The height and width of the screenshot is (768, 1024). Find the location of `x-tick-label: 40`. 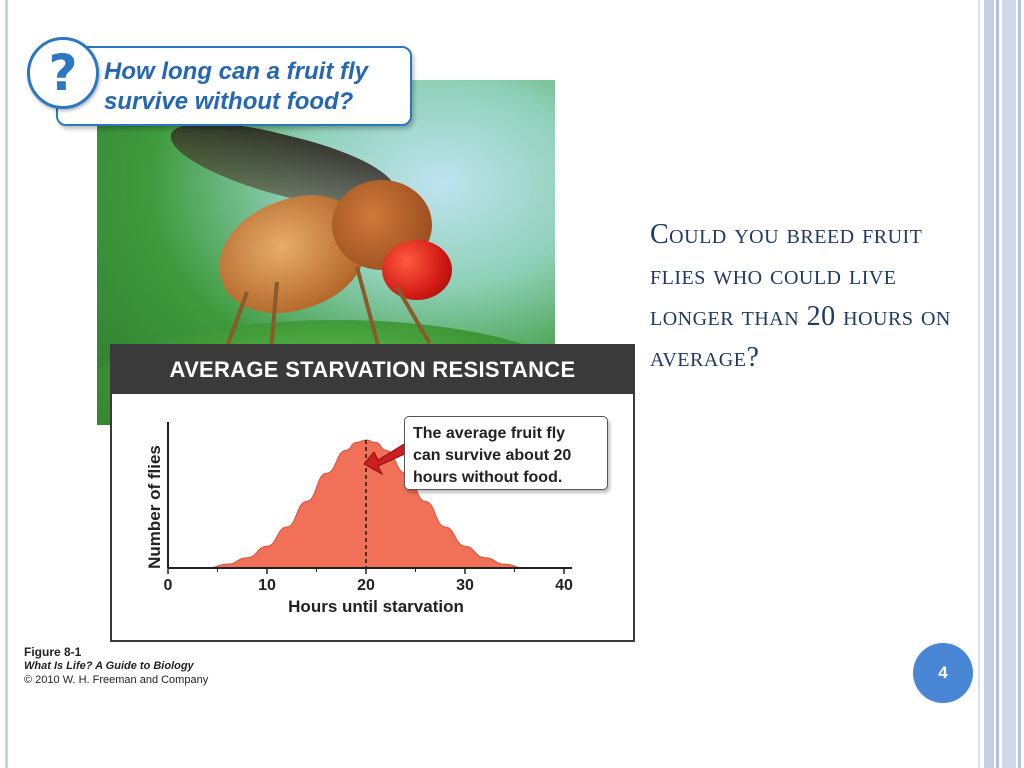

x-tick-label: 40 is located at coordinates (564, 585).